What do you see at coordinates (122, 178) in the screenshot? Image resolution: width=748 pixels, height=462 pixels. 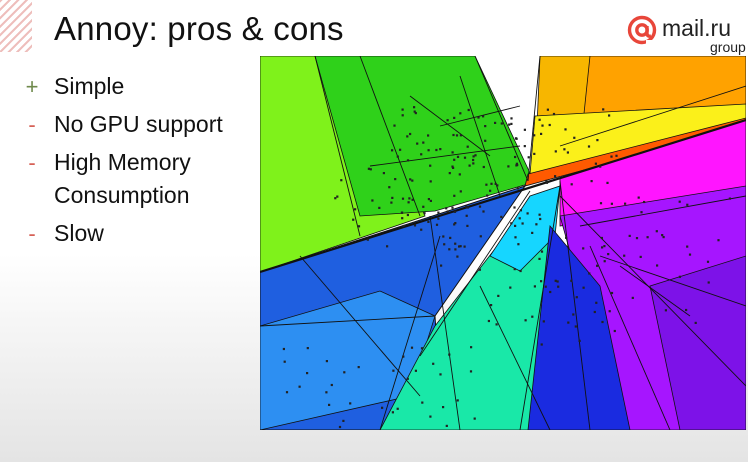 I see `bullet-text: High Memory Consumption` at bounding box center [122, 178].